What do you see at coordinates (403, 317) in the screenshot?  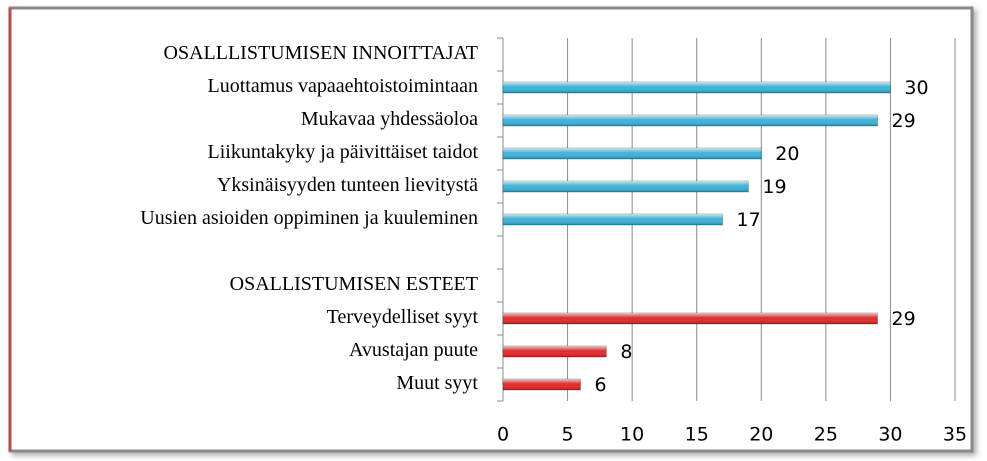 I see `y-tick-label: Terveydelliset syyt` at bounding box center [403, 317].